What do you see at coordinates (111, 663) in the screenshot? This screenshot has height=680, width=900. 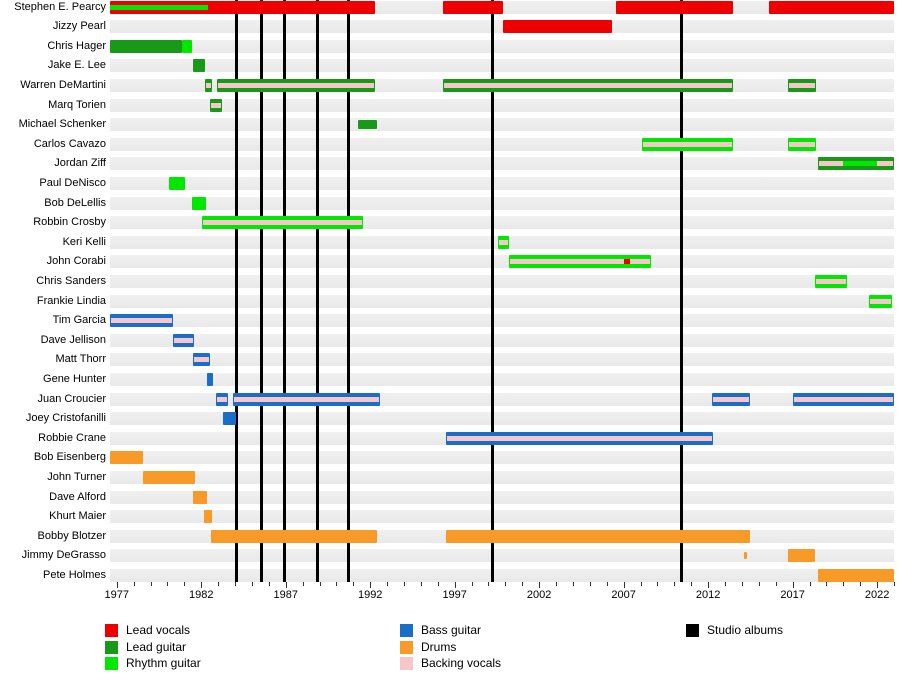 I see `legend-swatch-rg` at bounding box center [111, 663].